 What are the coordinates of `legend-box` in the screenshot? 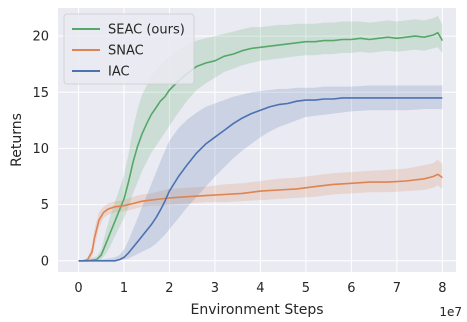 It's located at (129, 49).